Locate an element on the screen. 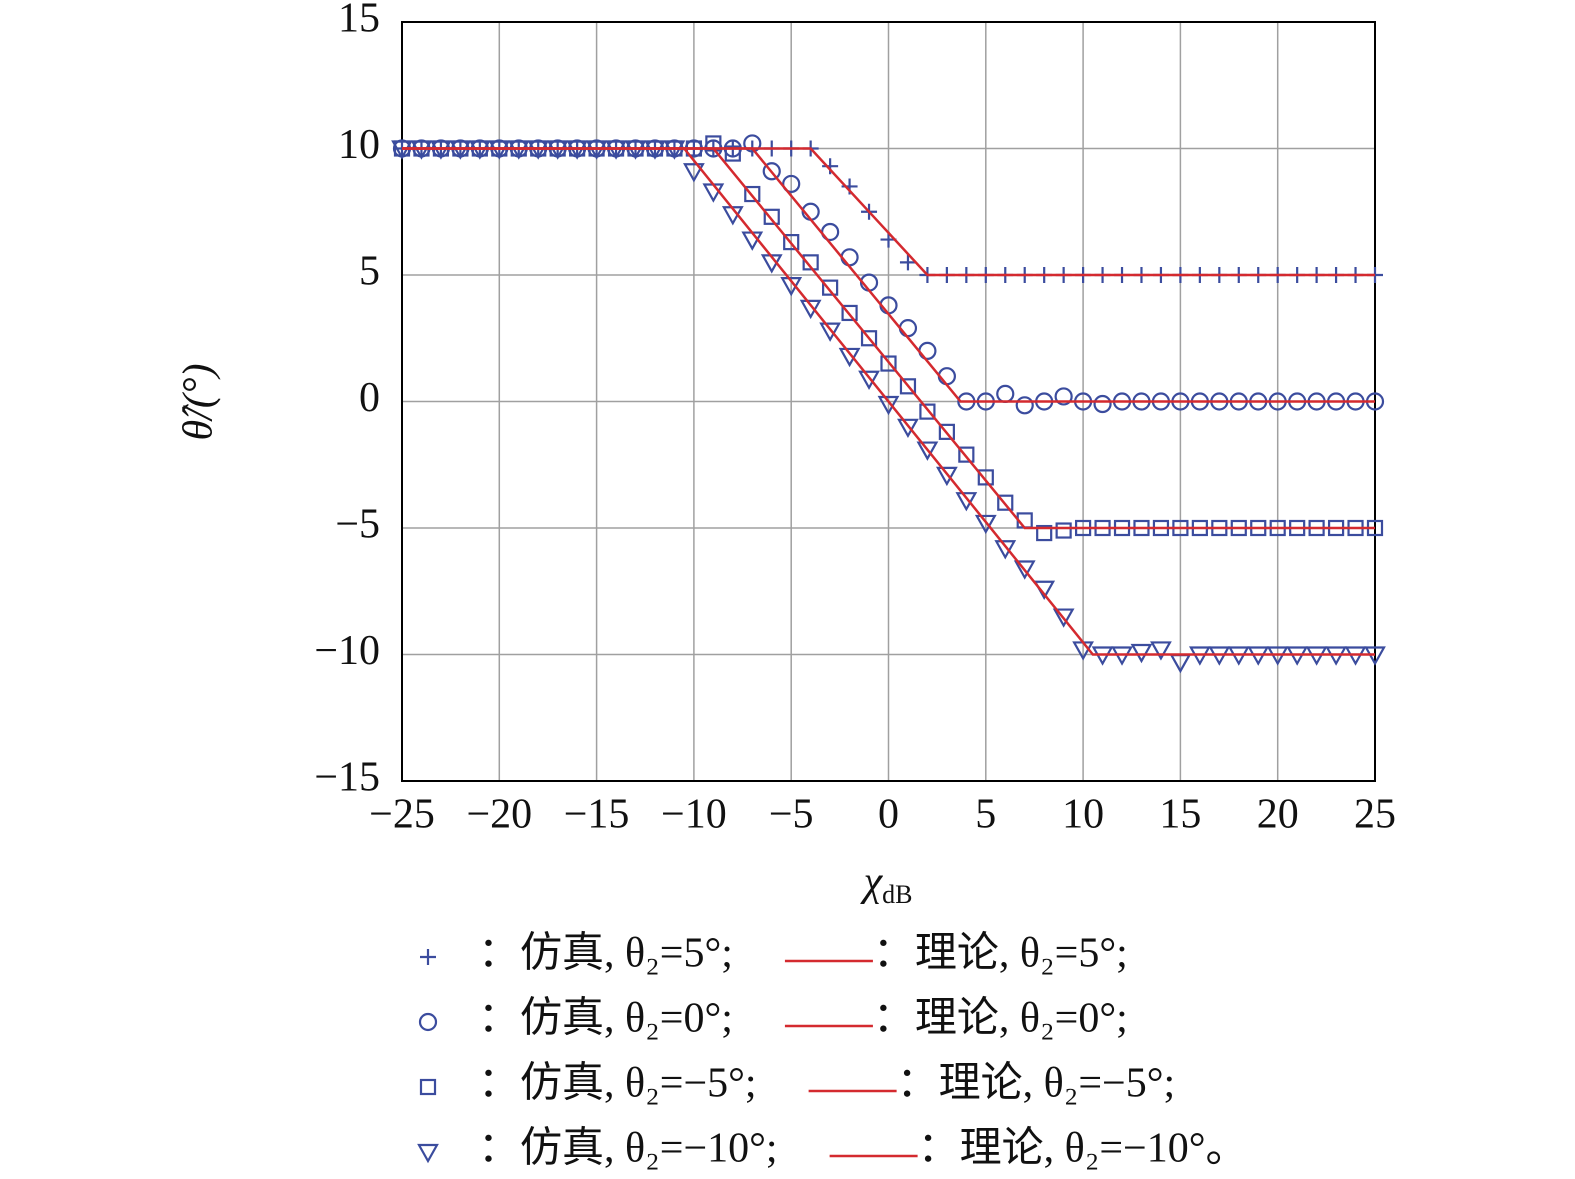 The height and width of the screenshot is (1179, 1575). legend-label: ：仿真, θ₂=−5°; is located at coordinates (617, 1084).